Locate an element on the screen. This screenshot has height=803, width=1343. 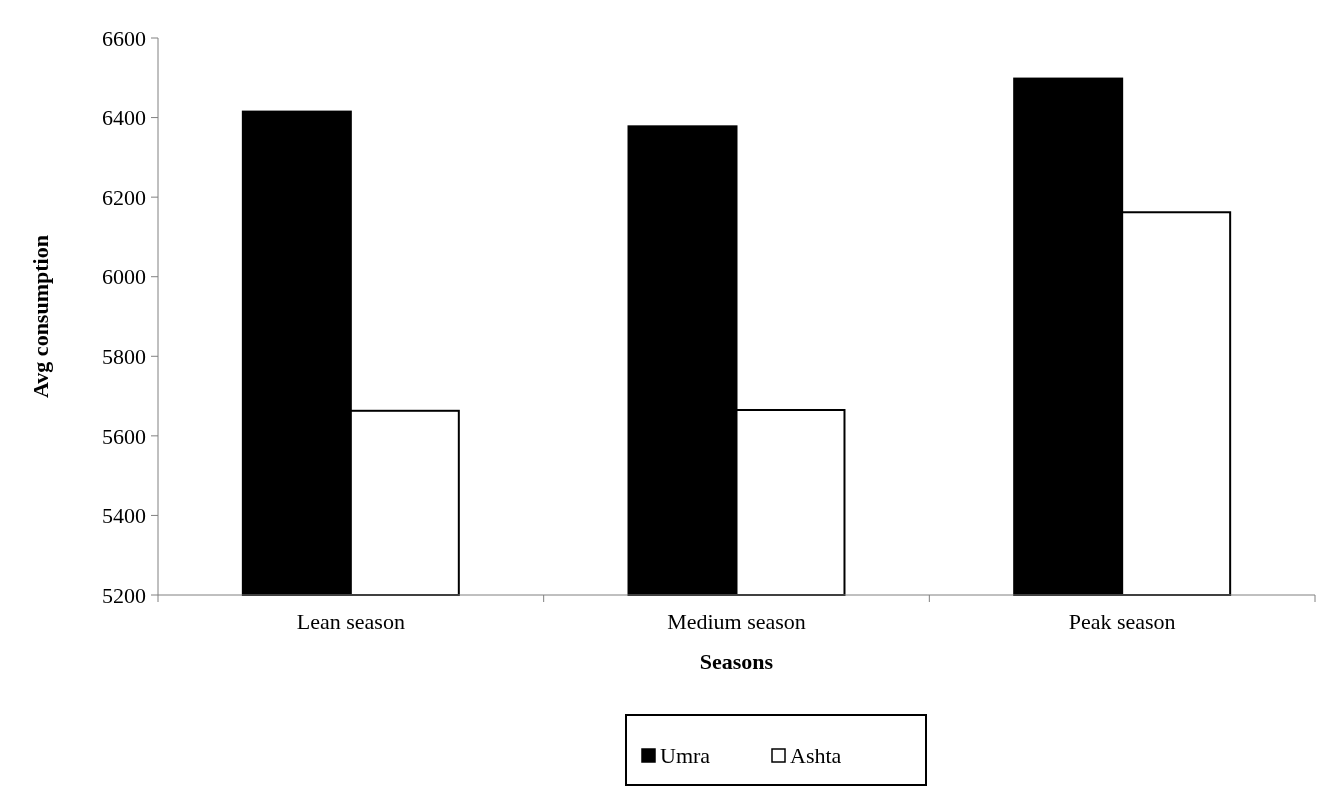
y-tick-label: 6600 is located at coordinates (124, 38).